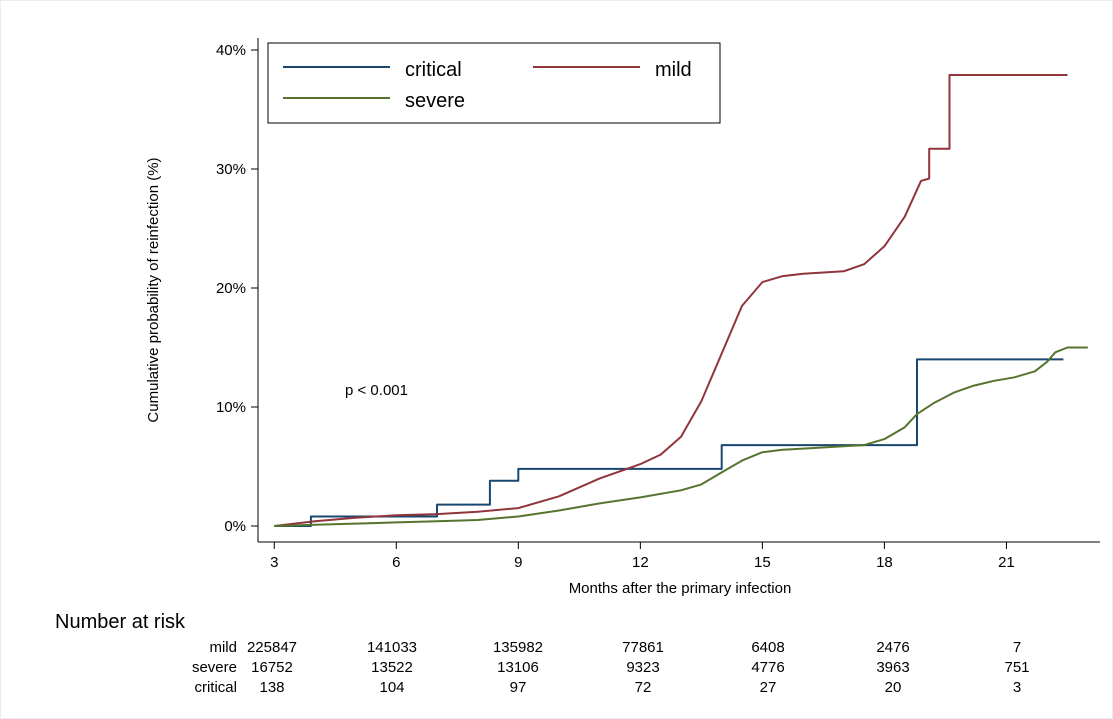 This screenshot has height=719, width=1113. Describe the element at coordinates (1006, 562) in the screenshot. I see `x-tick-label: 21` at that location.